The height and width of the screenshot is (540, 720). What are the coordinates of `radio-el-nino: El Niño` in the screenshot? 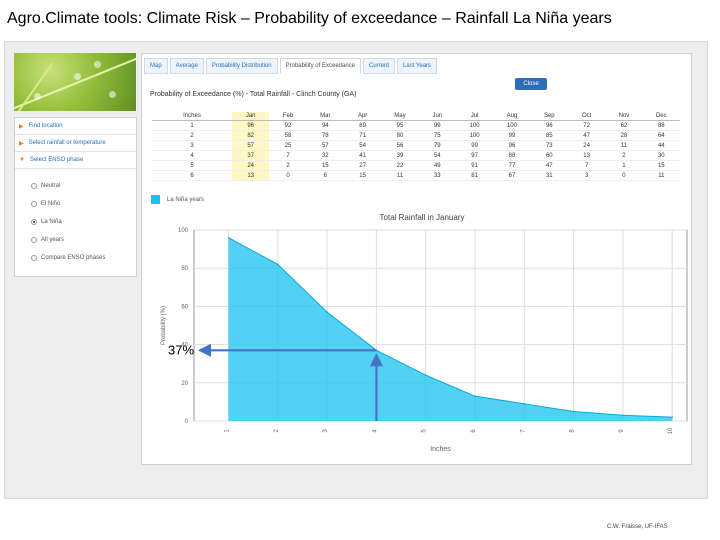 It's located at (83, 204).